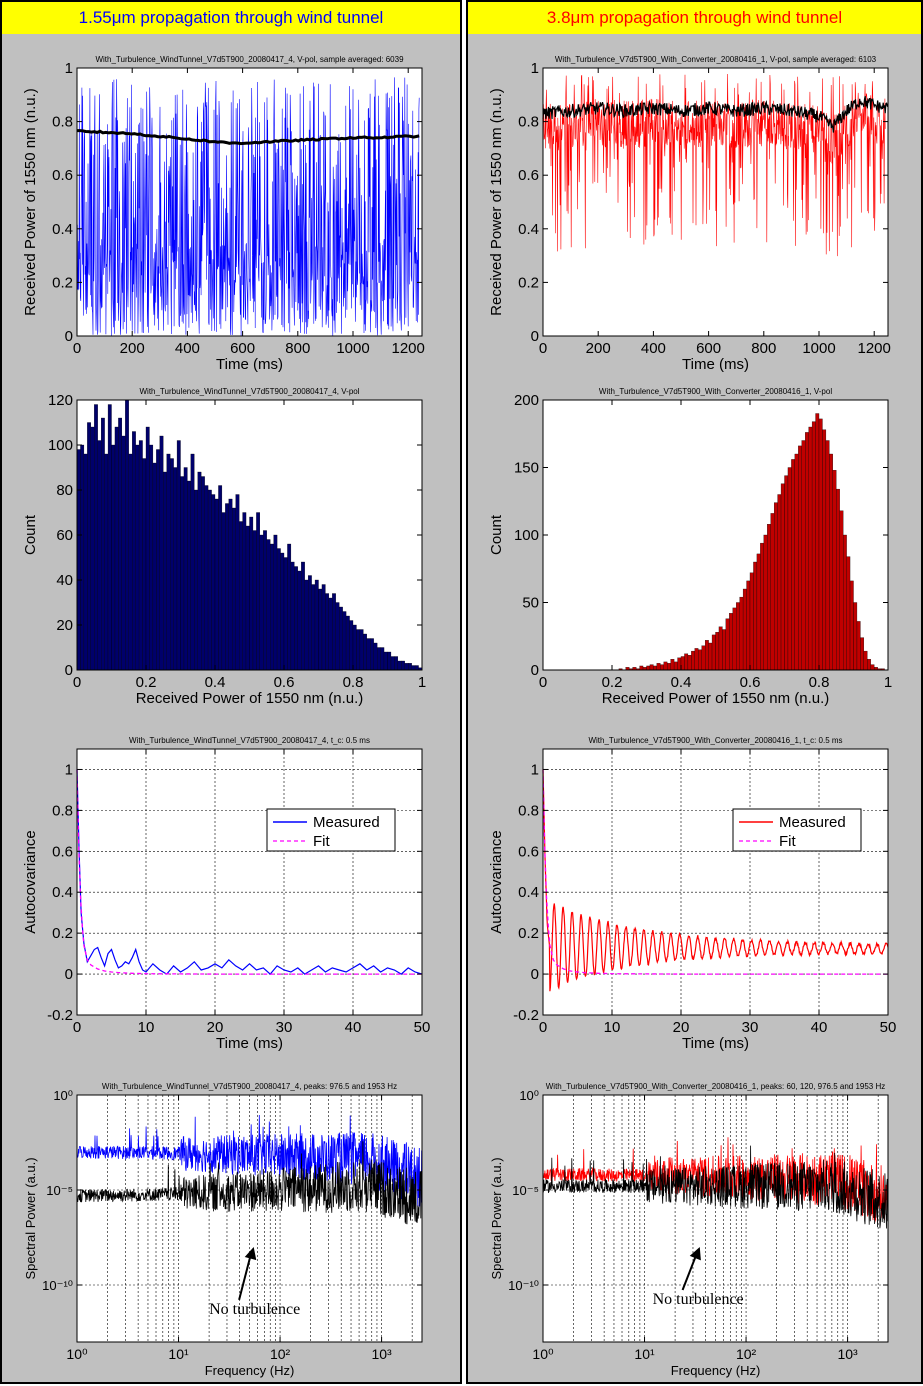 This screenshot has height=1386, width=923. What do you see at coordinates (64, 580) in the screenshot?
I see `y-tick-label: 40` at bounding box center [64, 580].